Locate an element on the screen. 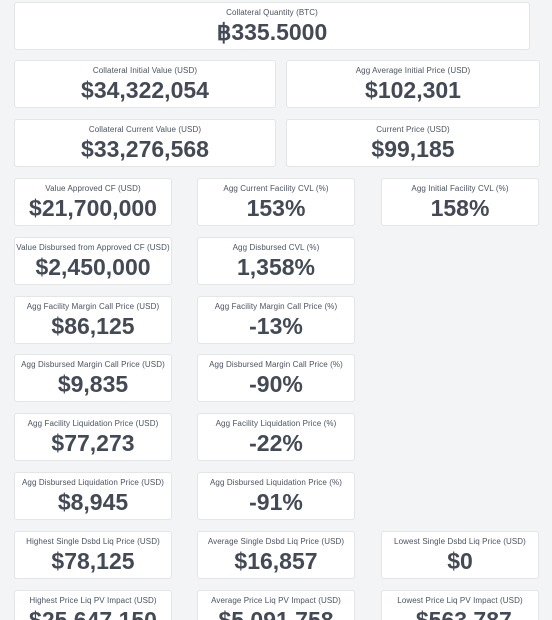  card-value: $77,273 is located at coordinates (93, 443).